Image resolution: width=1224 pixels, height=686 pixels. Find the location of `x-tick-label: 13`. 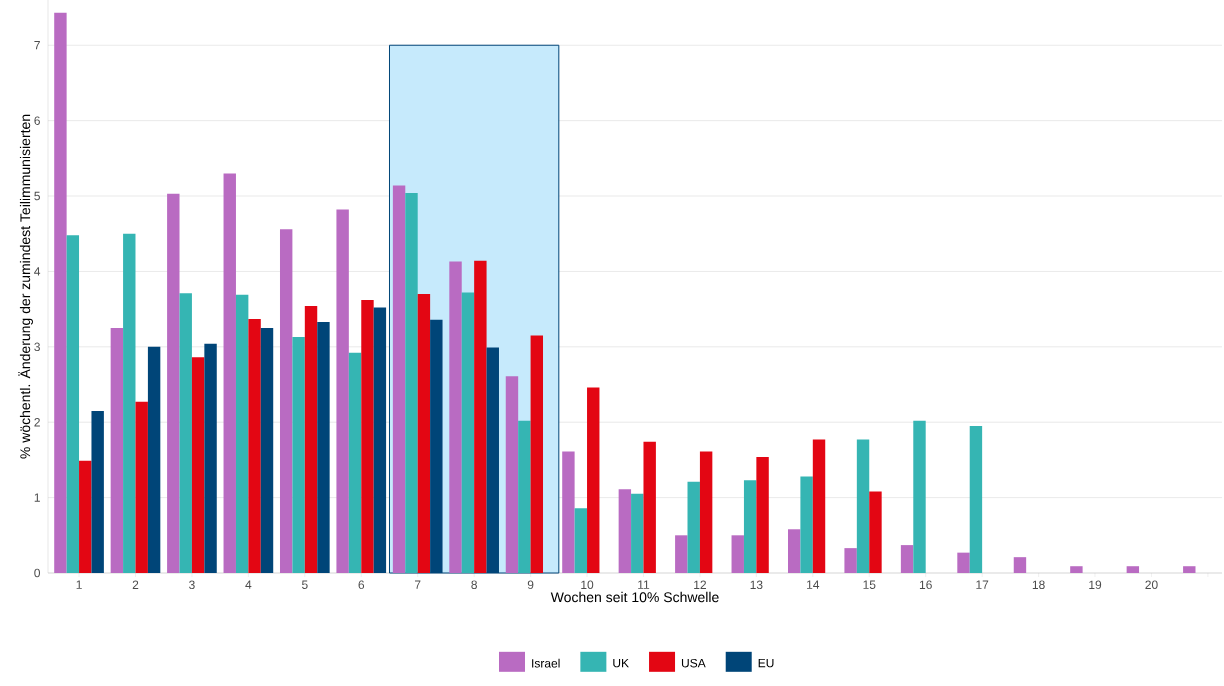

x-tick-label: 13 is located at coordinates (756, 585).